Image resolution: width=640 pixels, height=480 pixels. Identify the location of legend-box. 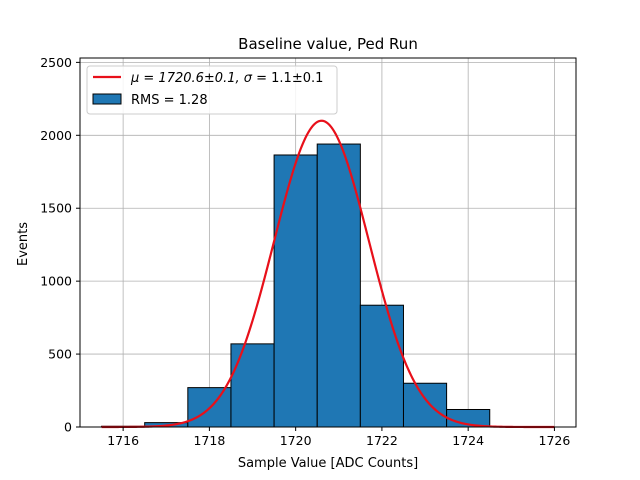
(212, 90).